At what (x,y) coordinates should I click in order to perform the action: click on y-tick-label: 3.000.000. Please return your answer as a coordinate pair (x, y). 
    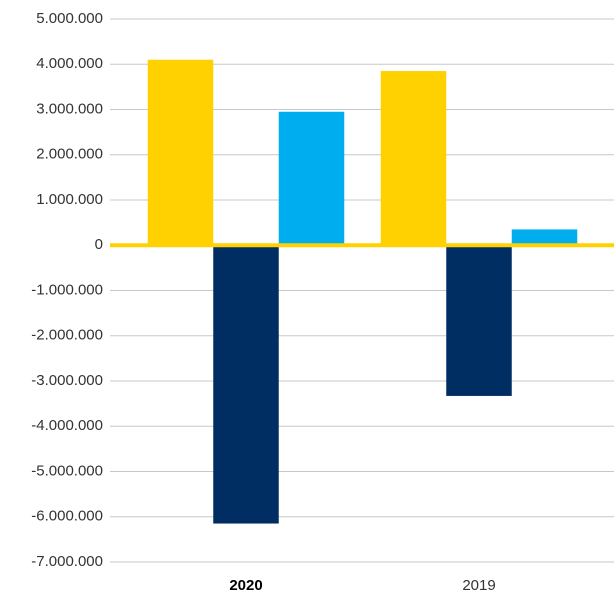
    Looking at the image, I should click on (69, 108).